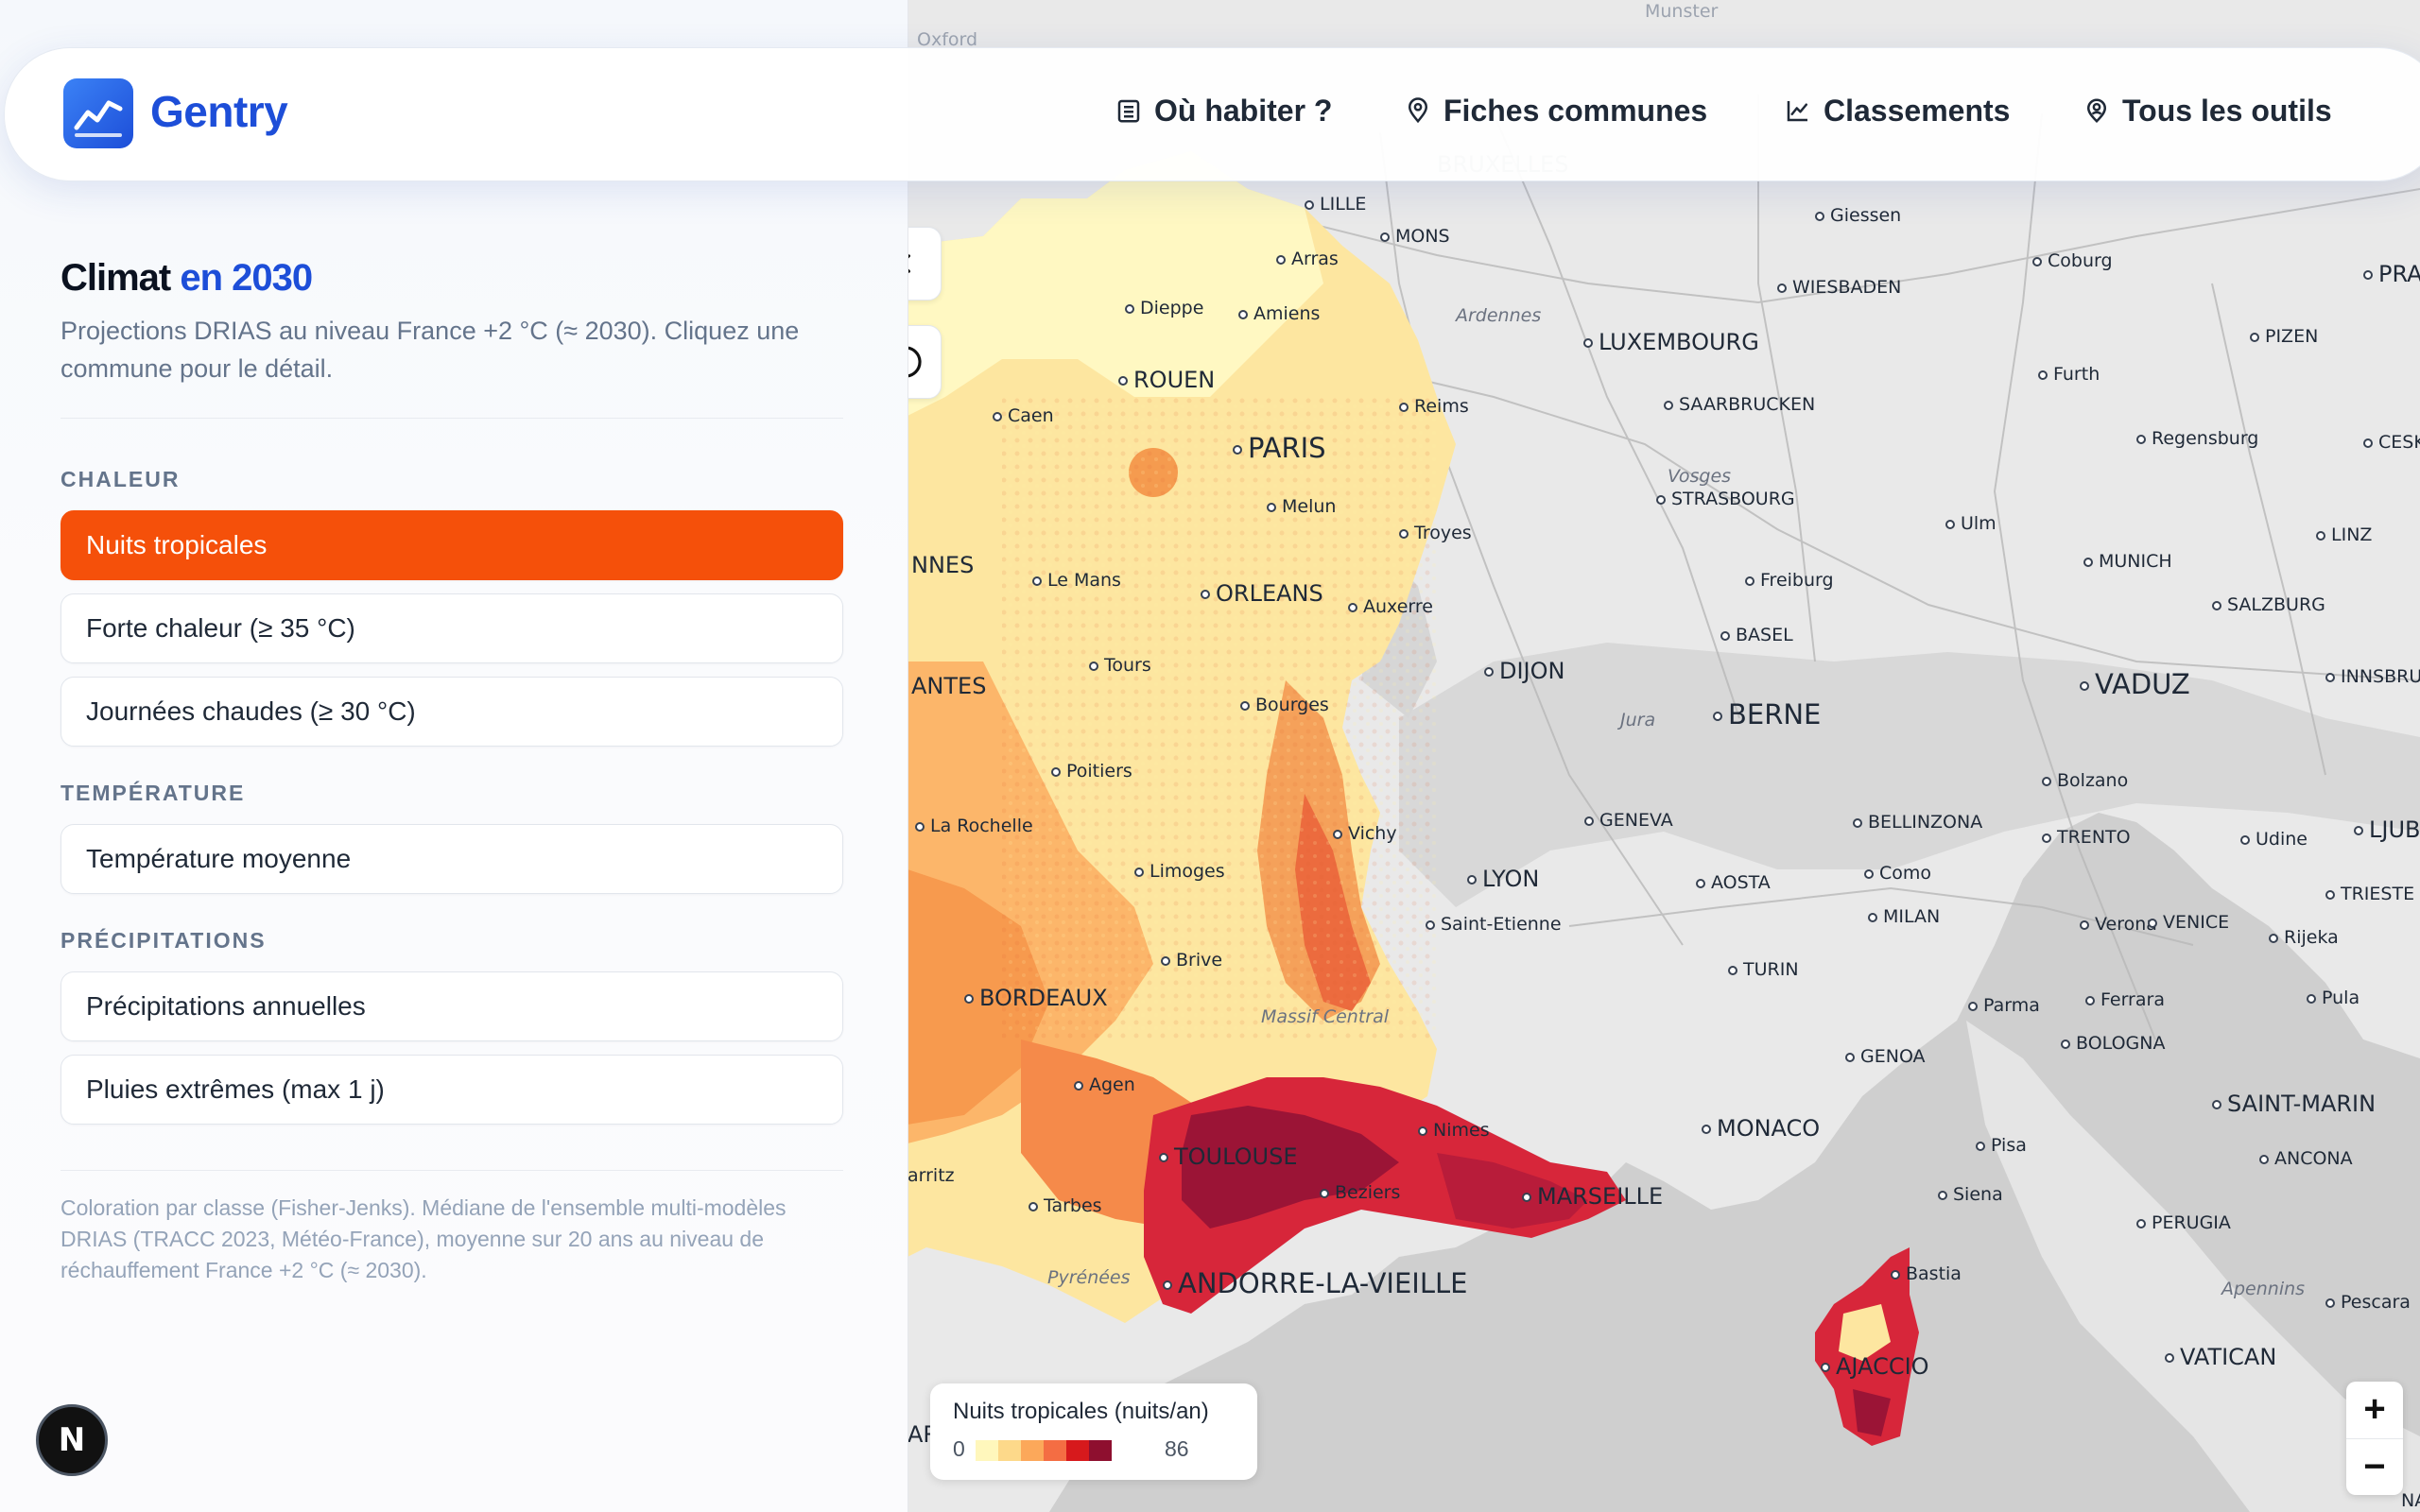 This screenshot has height=1512, width=2420. What do you see at coordinates (72, 1440) in the screenshot?
I see `nextjs-badge: N` at bounding box center [72, 1440].